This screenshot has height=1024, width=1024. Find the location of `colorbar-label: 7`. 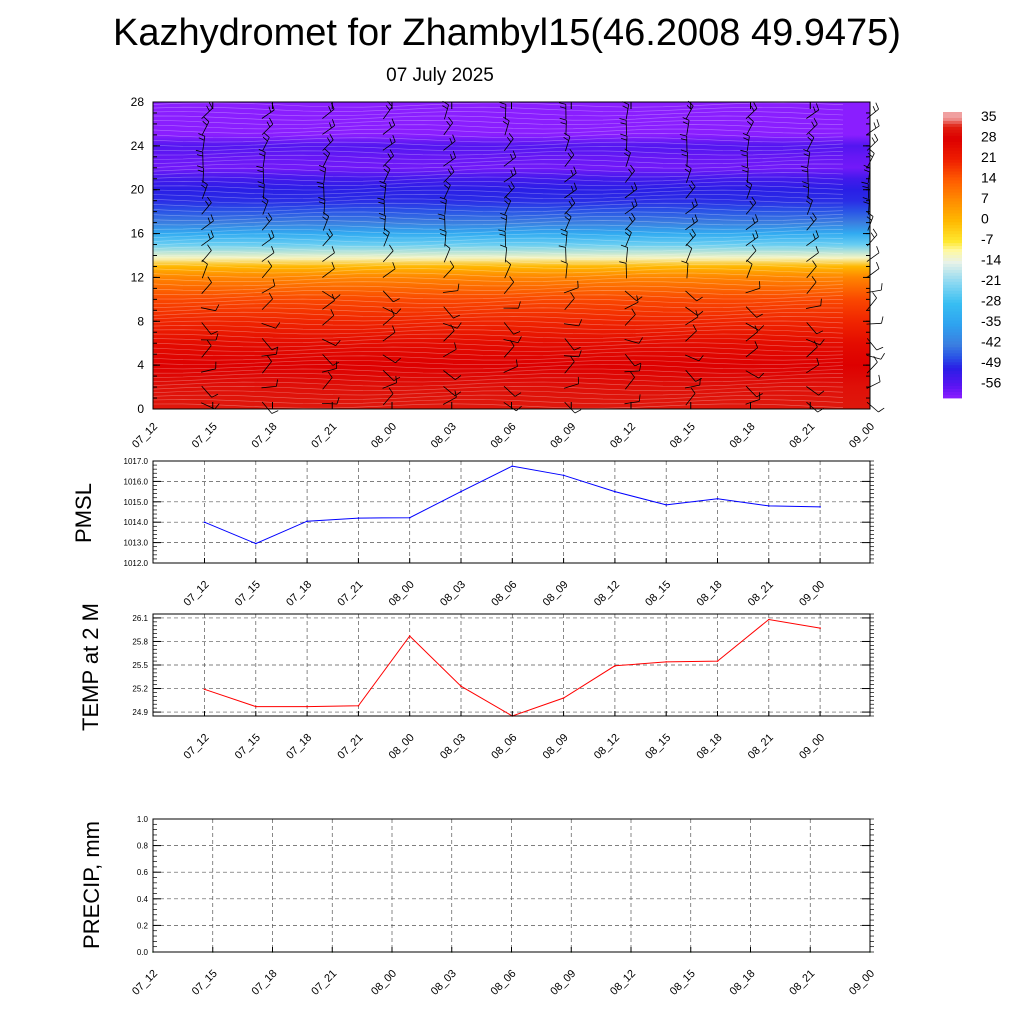

colorbar-label: 7 is located at coordinates (985, 198).